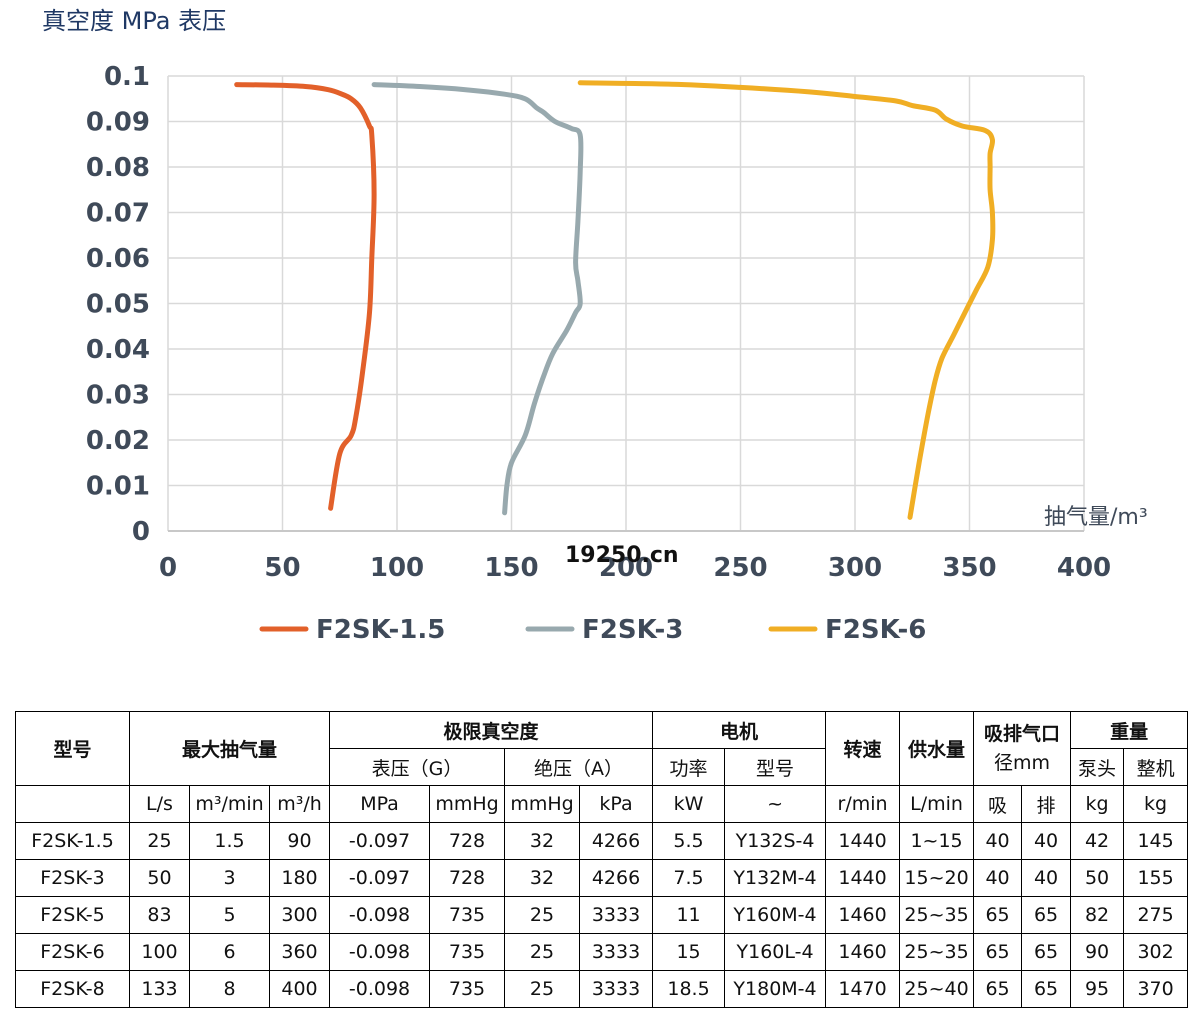 Image resolution: width=1200 pixels, height=1031 pixels. I want to click on unit-cell: 排, so click(1046, 804).